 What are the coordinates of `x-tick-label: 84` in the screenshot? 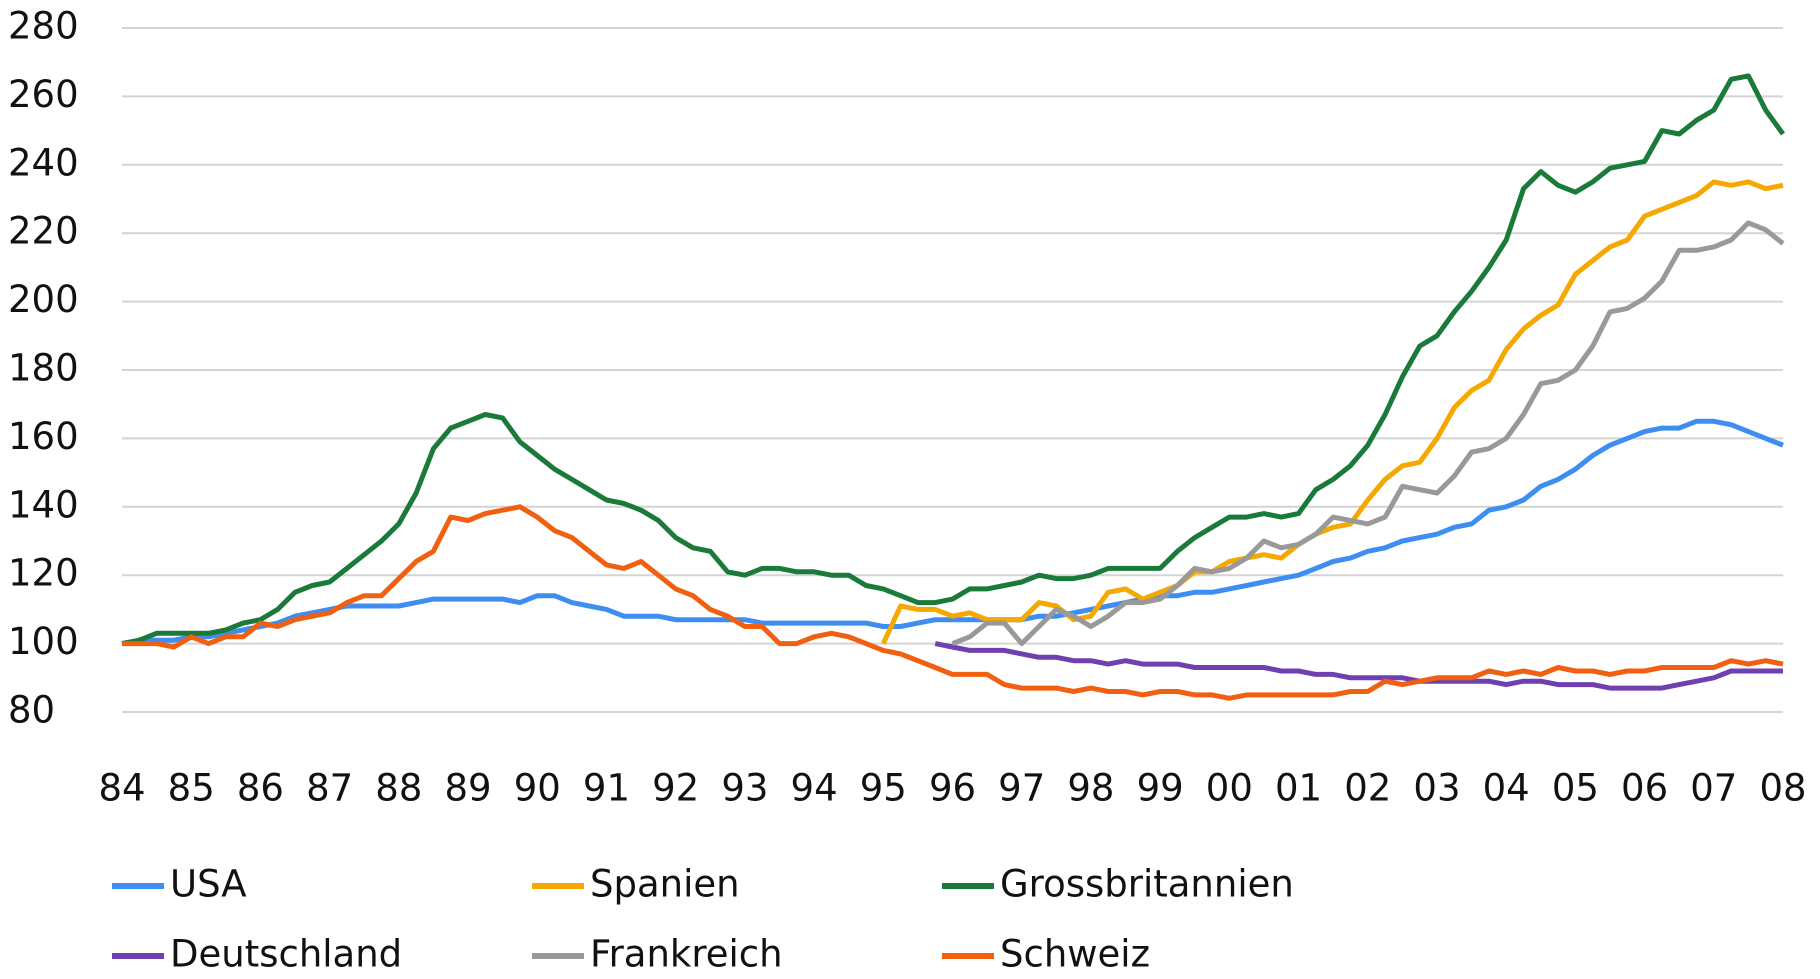 It's located at (121, 788).